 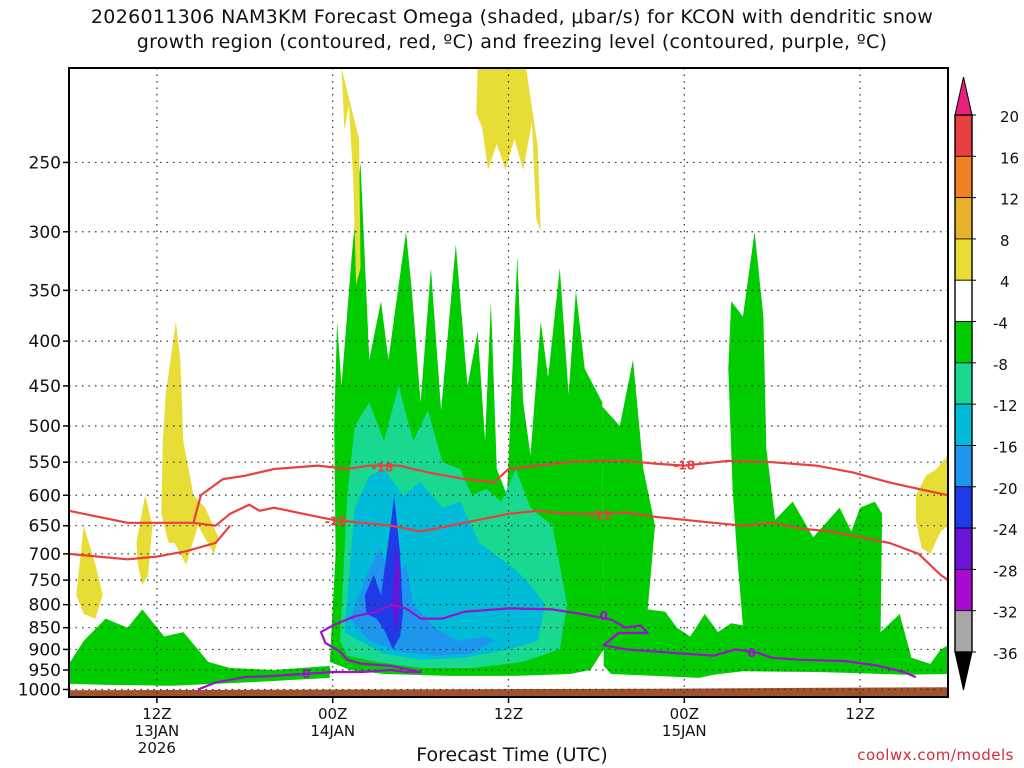 I want to click on colorbar-label: -16, so click(x=1005, y=447).